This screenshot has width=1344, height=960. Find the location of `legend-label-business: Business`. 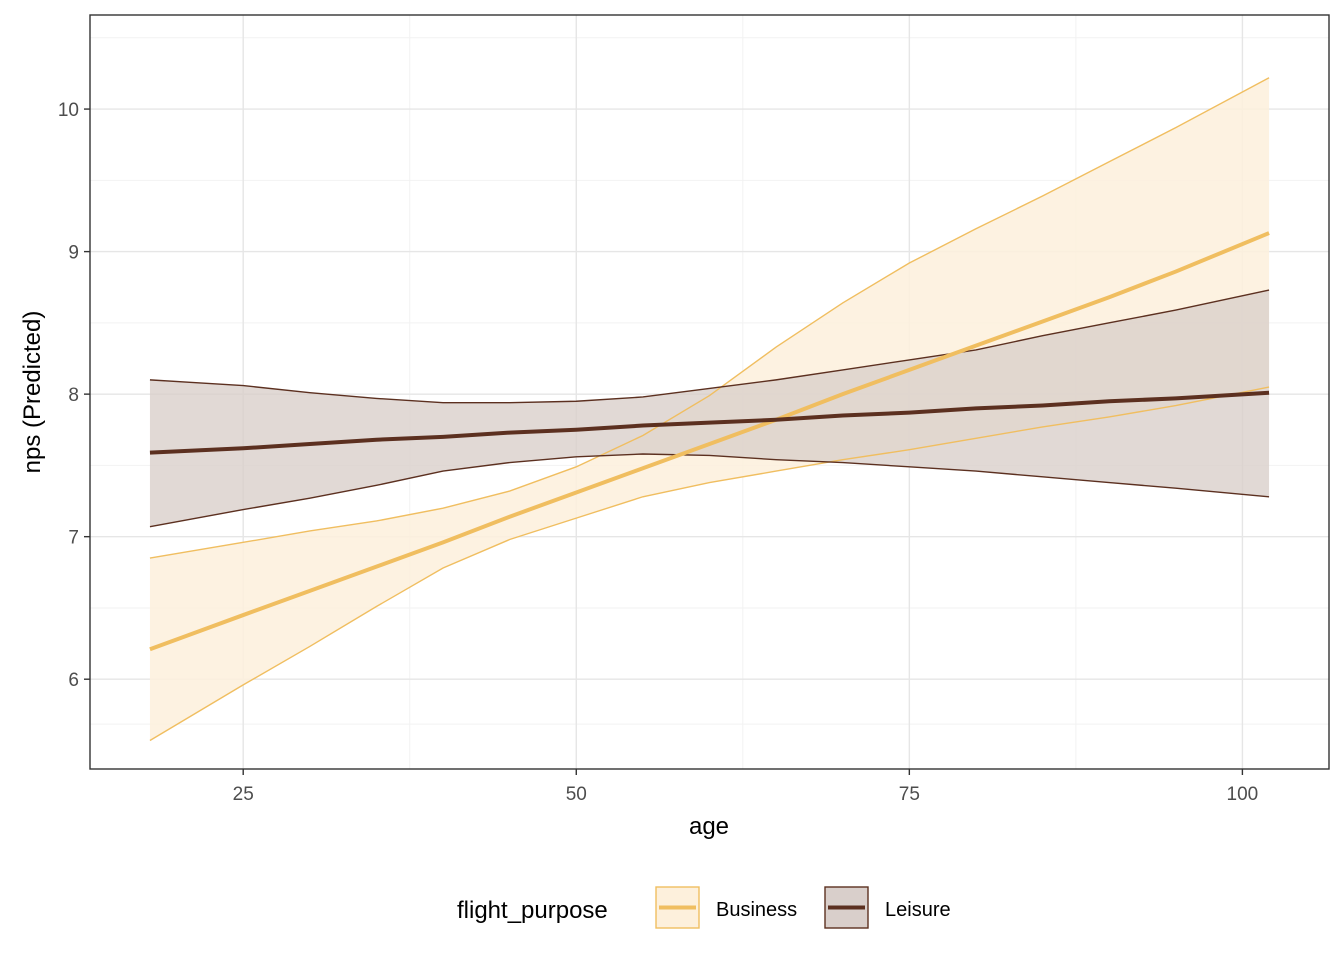

legend-label-business: Business is located at coordinates (756, 910).